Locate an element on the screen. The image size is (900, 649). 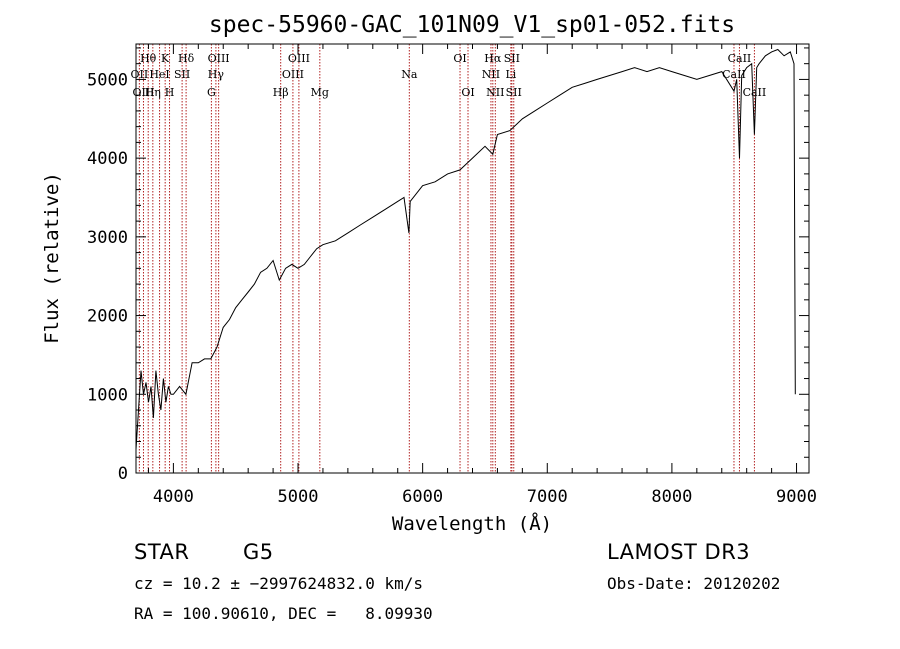
y-tick-label: 5000 is located at coordinates (107, 80).